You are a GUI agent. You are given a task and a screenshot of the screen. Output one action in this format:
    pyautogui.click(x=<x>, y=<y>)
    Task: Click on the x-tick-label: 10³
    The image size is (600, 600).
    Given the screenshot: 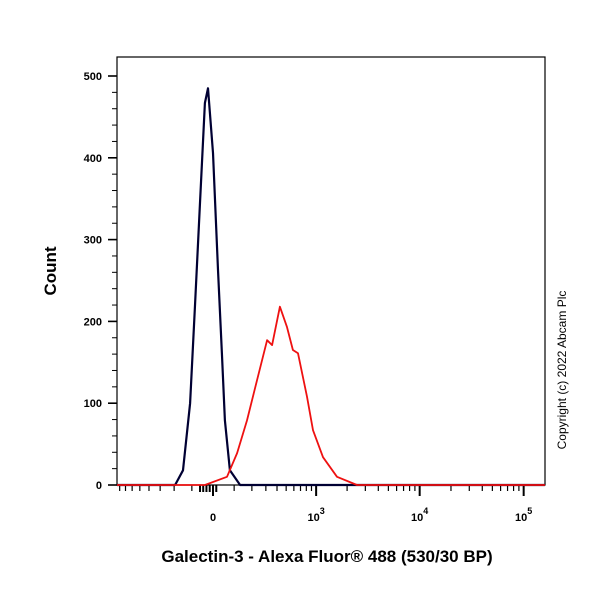 What is the action you would take?
    pyautogui.click(x=316, y=515)
    